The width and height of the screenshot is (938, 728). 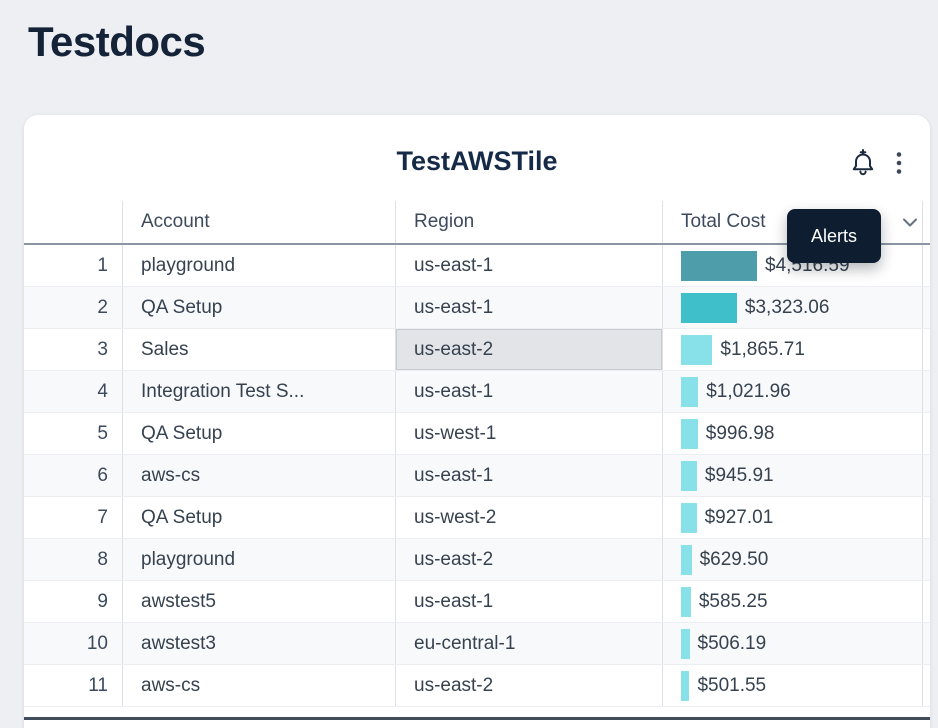 I want to click on table-row: 2 QA Setup us-east-1 $3,323.06, so click(x=477, y=308).